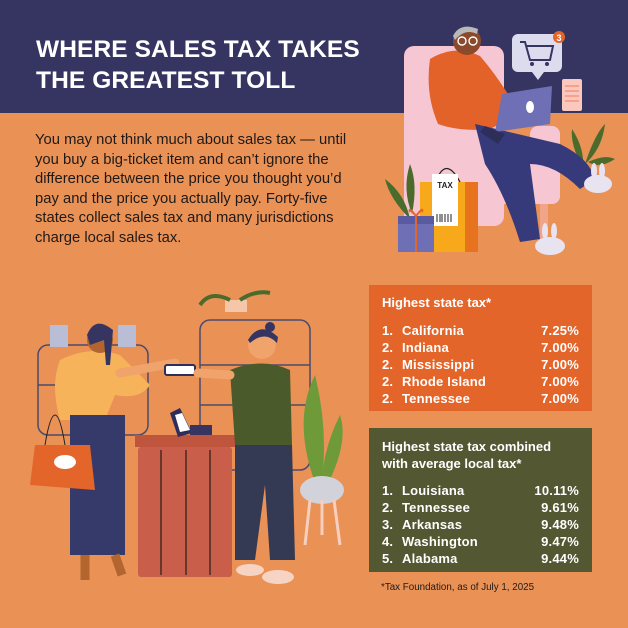 The width and height of the screenshot is (628, 628). I want to click on laptop-icon, so click(523, 109).